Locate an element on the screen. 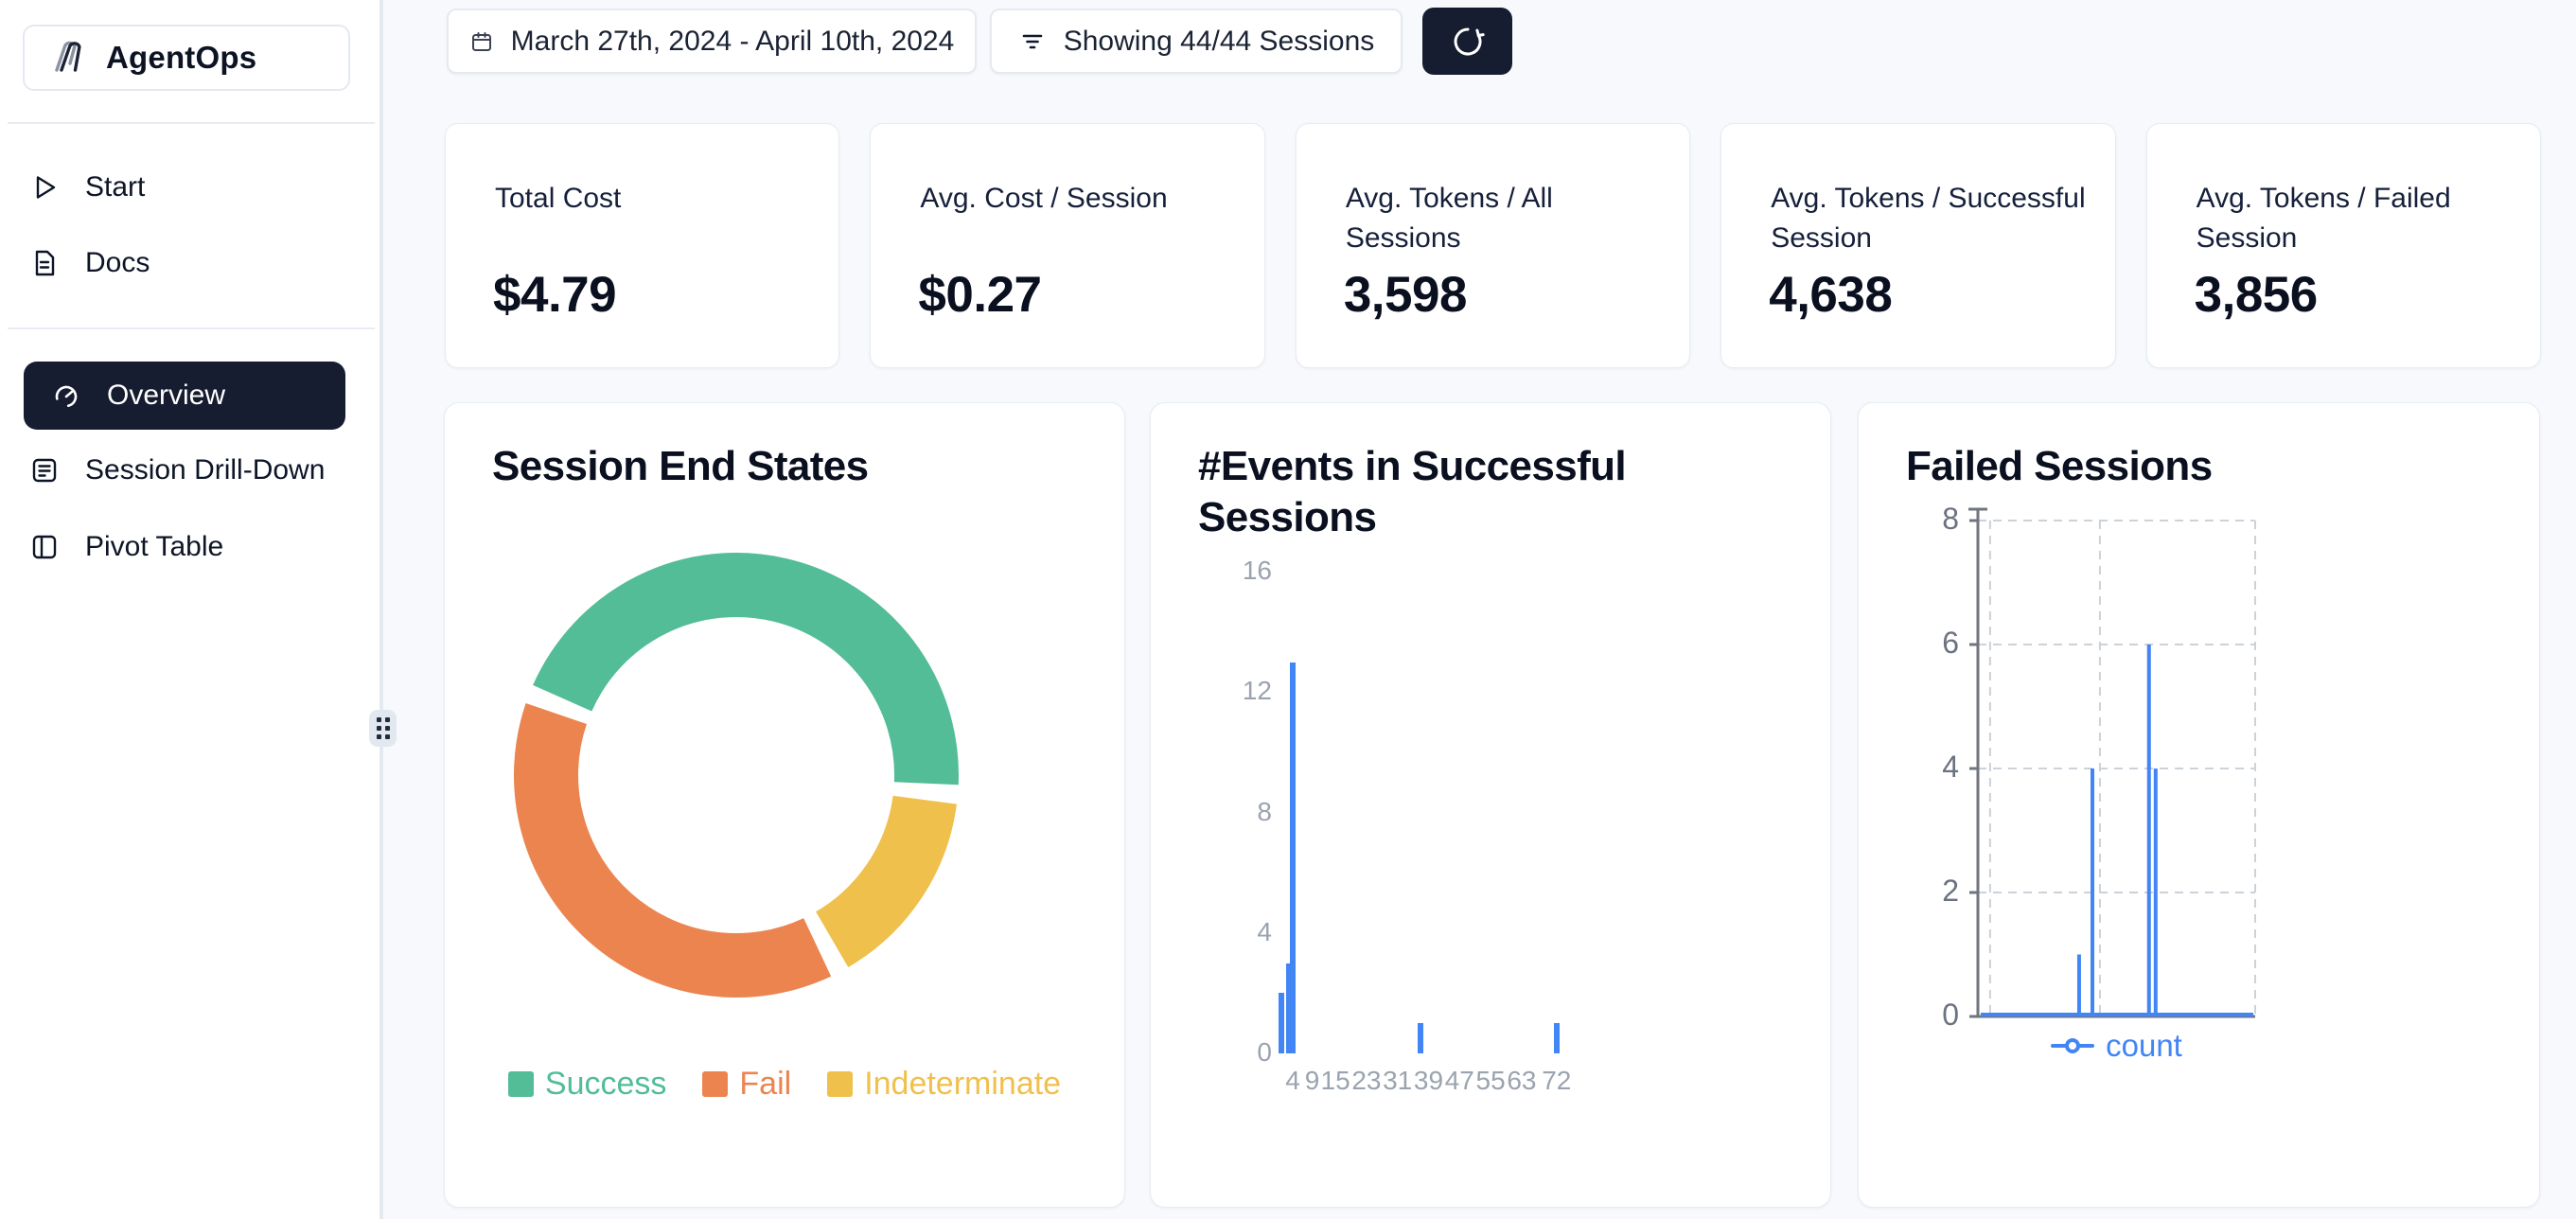  sidebar-item-pivot-table: Pivot Table is located at coordinates (125, 547).